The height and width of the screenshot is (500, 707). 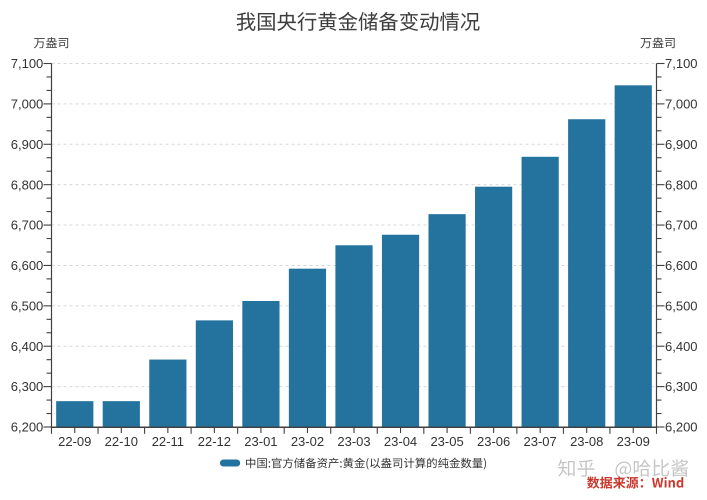 What do you see at coordinates (121, 441) in the screenshot?
I see `svg-text: 22-10` at bounding box center [121, 441].